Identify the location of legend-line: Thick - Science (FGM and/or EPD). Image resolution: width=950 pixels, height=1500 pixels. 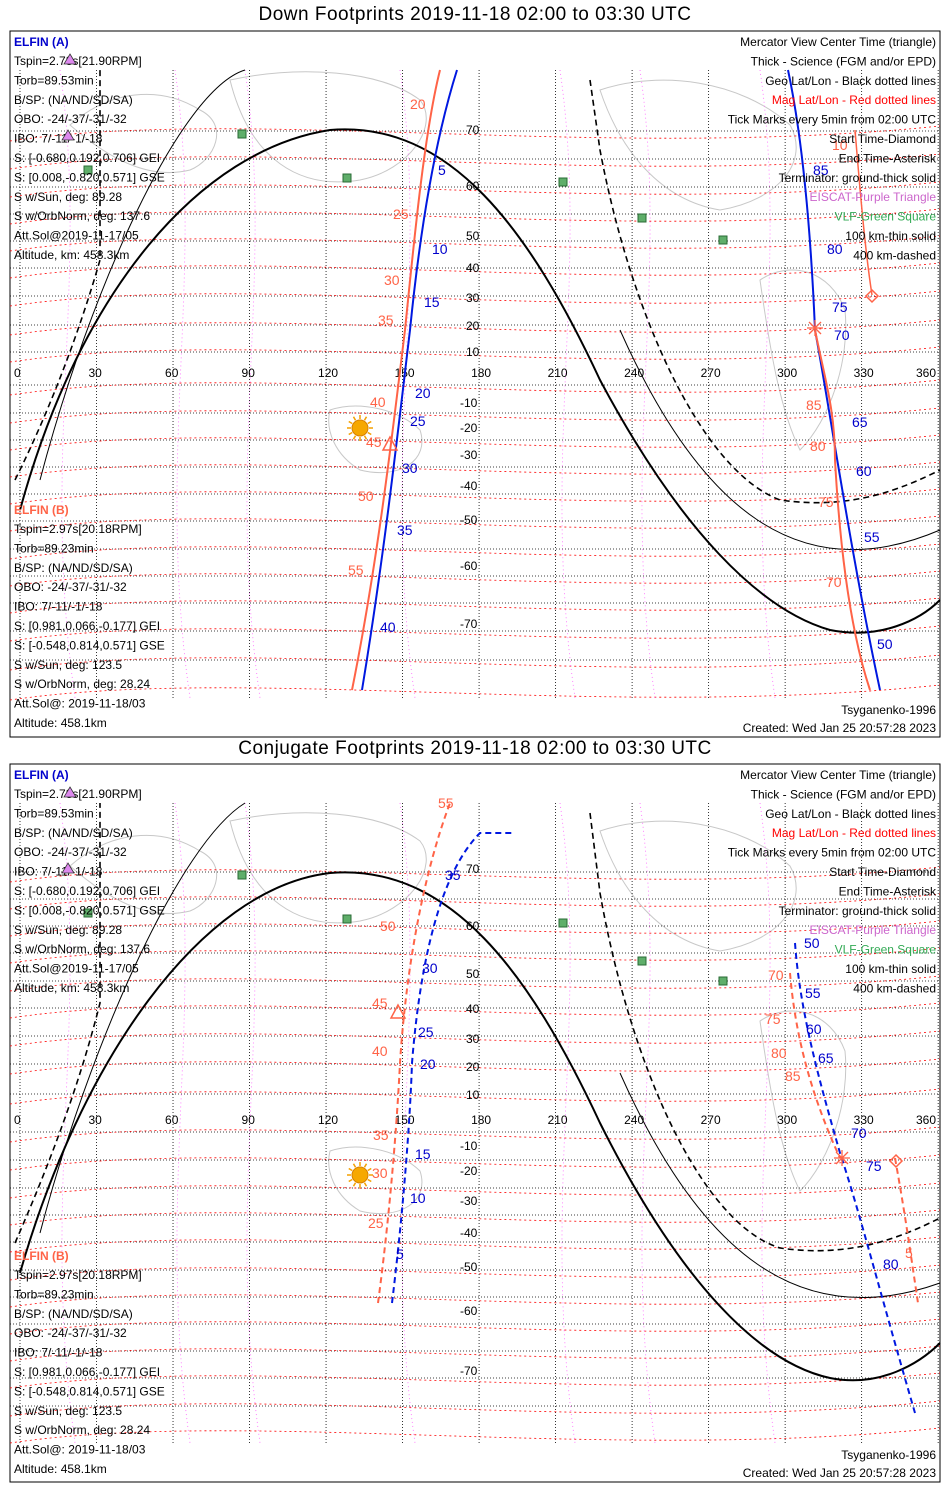
(843, 794).